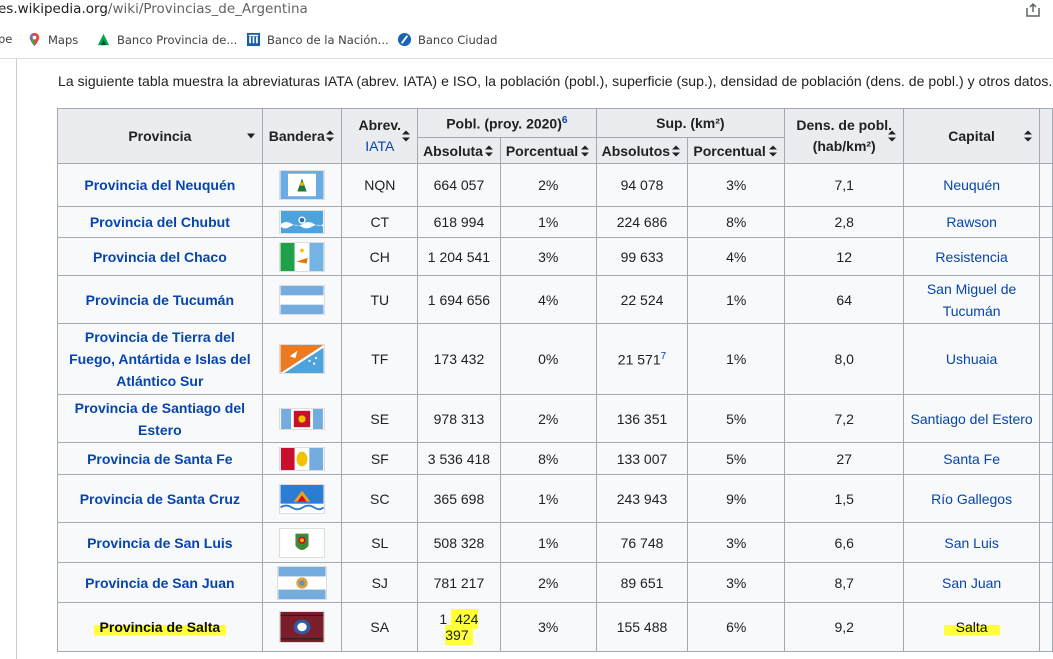 Image resolution: width=1053 pixels, height=659 pixels. Describe the element at coordinates (690, 123) in the screenshot. I see `header-label: Sup. (km²)` at that location.